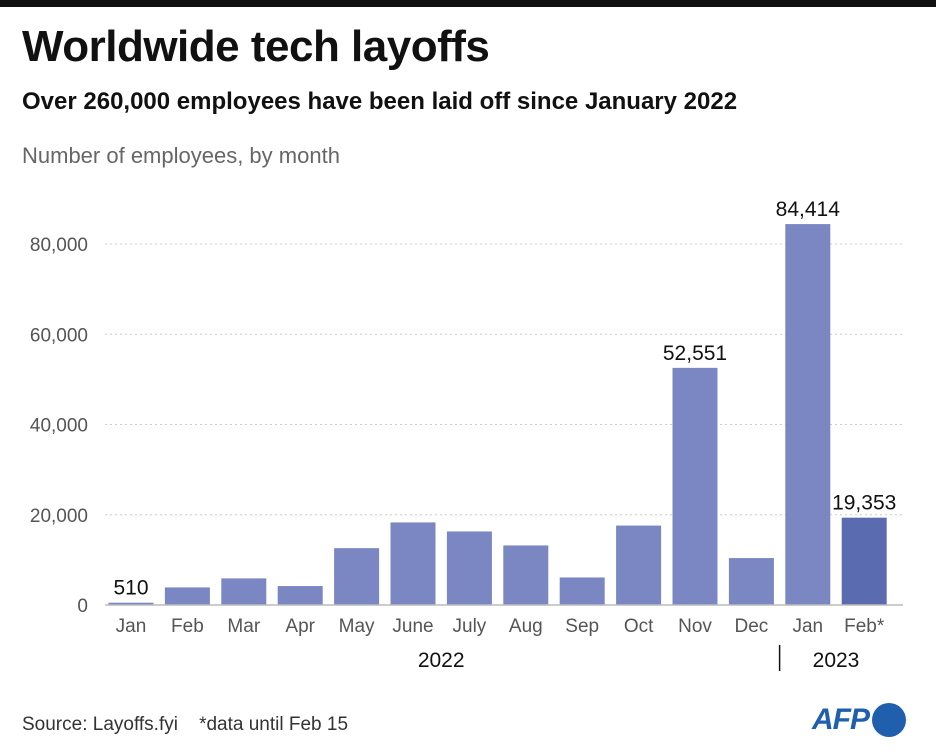  Describe the element at coordinates (695, 486) in the screenshot. I see `bar-nov` at that location.